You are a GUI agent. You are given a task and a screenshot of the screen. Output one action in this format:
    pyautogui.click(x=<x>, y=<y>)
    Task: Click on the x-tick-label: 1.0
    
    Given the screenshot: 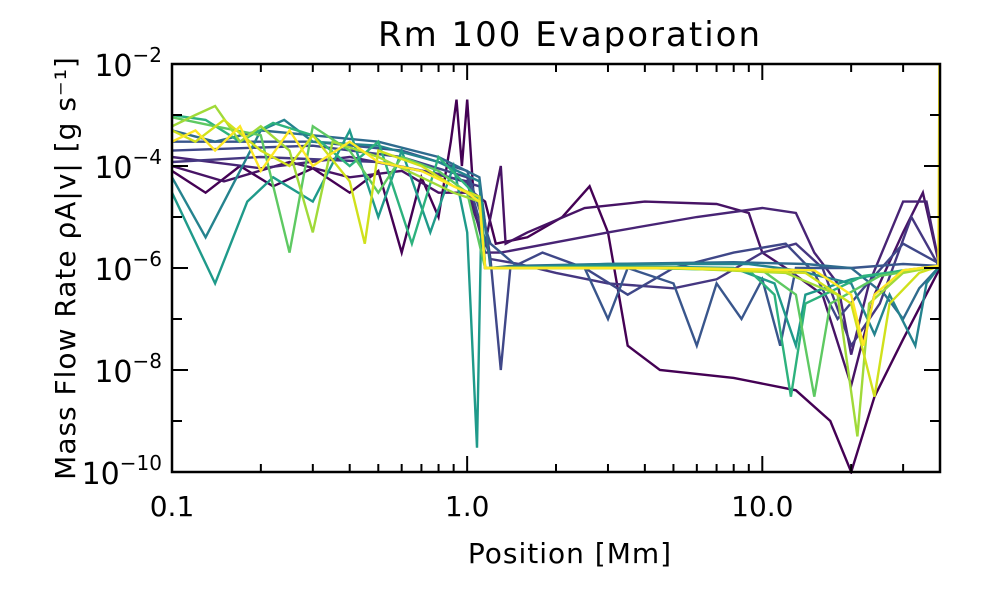 What is the action you would take?
    pyautogui.click(x=467, y=506)
    